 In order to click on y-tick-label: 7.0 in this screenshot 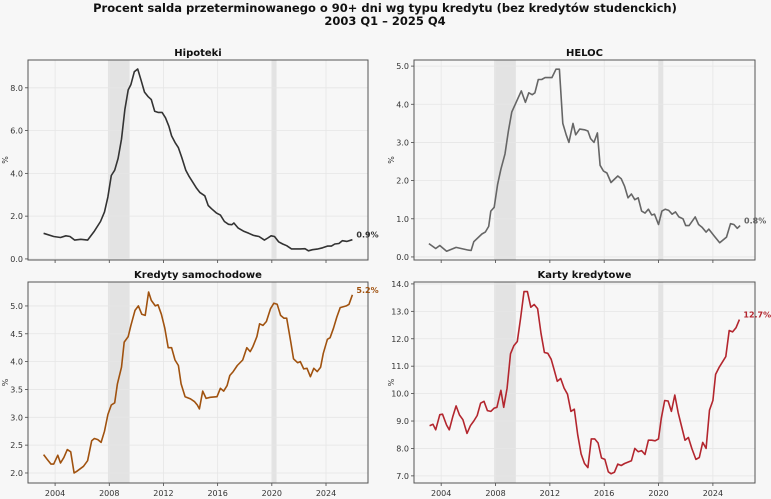, I will do `click(402, 476)`.